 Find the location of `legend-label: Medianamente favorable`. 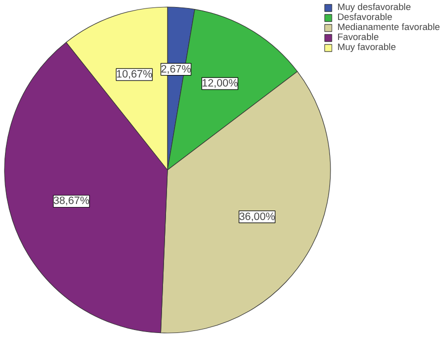

legend-label: Medianamente favorable is located at coordinates (388, 27).